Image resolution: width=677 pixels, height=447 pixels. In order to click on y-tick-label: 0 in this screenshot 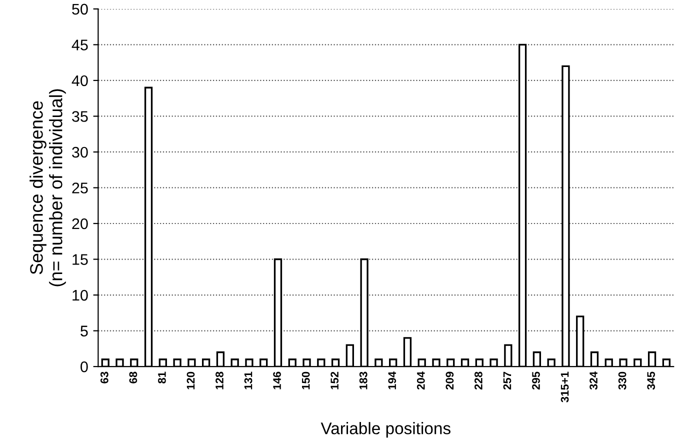, I will do `click(84, 366)`.